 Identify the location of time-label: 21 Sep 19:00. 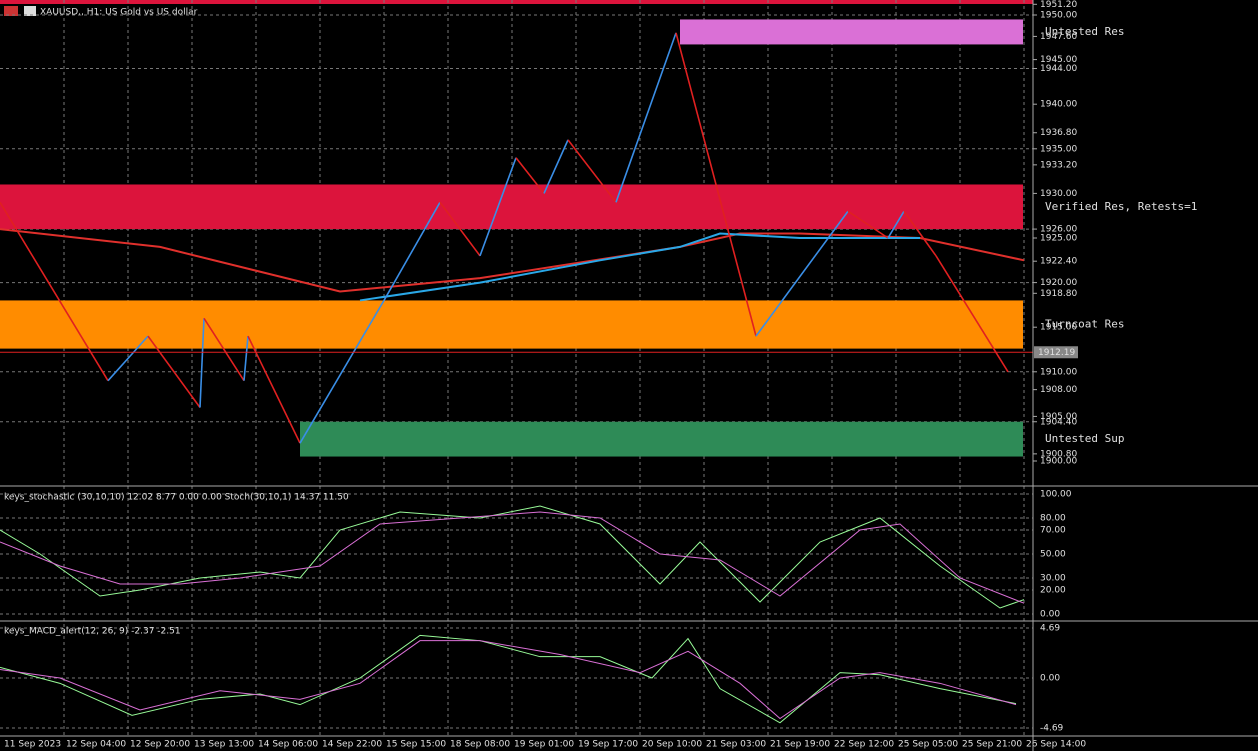
(800, 745).